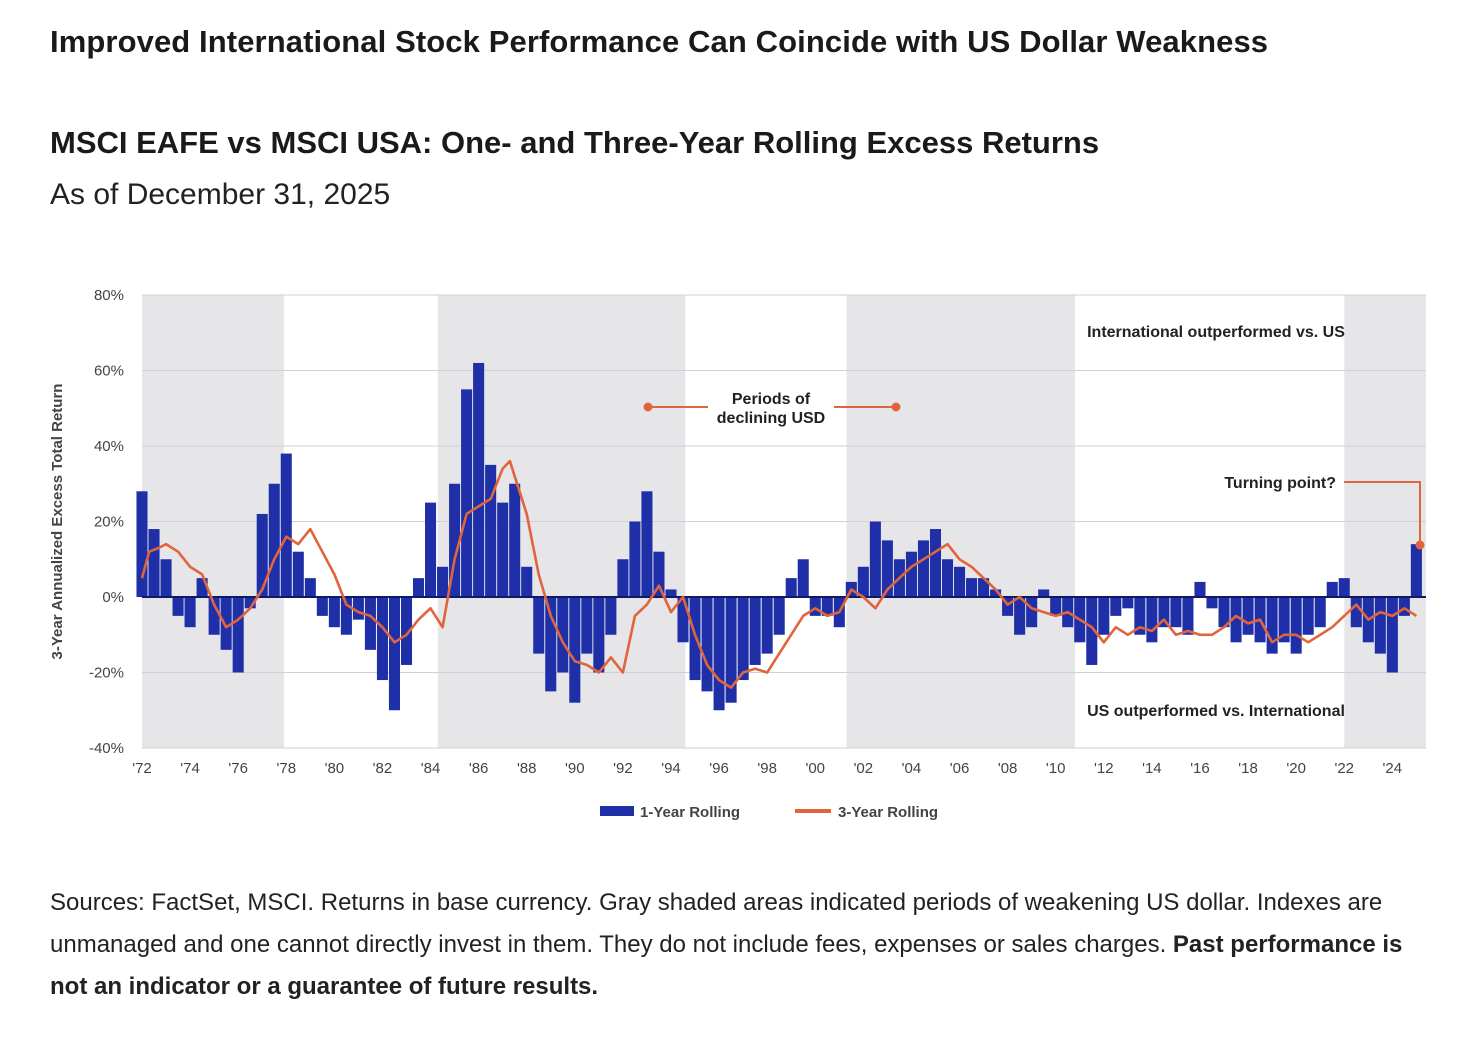  What do you see at coordinates (772, 409) in the screenshot?
I see `periods-annotation: Periods of declining USD` at bounding box center [772, 409].